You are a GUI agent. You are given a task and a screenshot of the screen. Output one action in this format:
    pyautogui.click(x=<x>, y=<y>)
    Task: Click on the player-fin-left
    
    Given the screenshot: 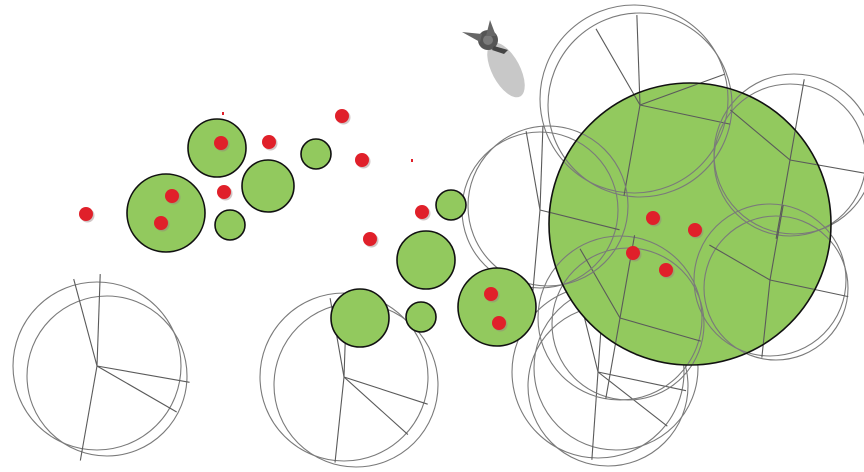 What is the action you would take?
    pyautogui.click(x=472, y=37)
    